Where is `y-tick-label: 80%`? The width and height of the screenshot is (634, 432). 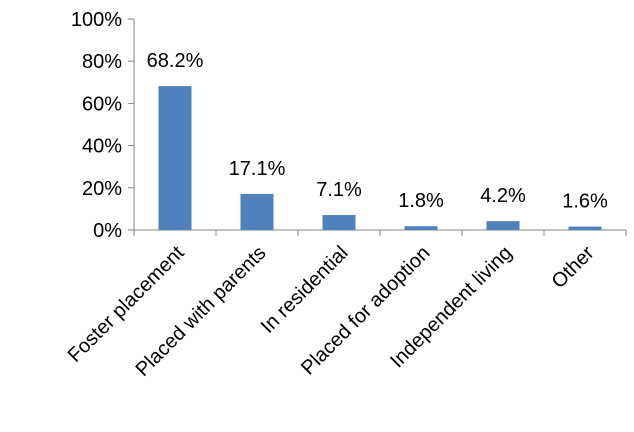
y-tick-label: 80% is located at coordinates (102, 62).